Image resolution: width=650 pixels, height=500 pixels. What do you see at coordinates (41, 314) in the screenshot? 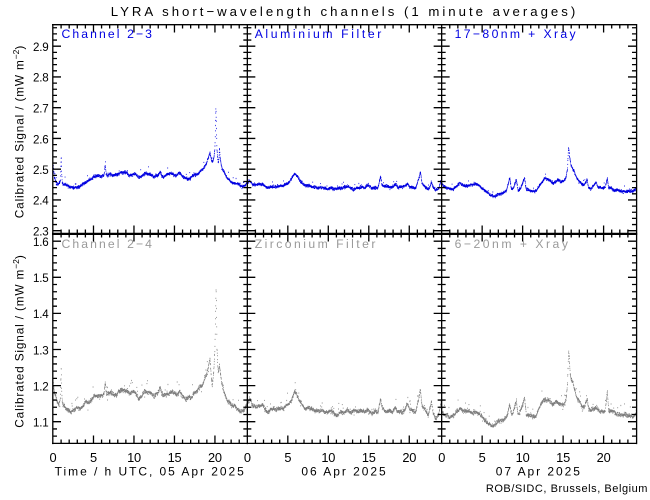
I see `svg-text: 1.4` at bounding box center [41, 314].